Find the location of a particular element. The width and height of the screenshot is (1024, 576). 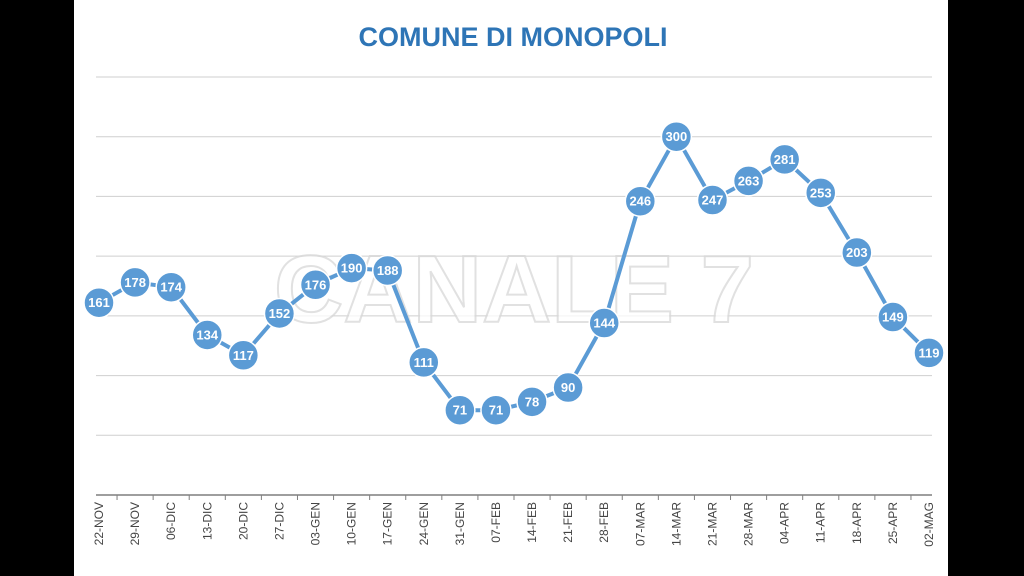

x-tick-label: 04-APR is located at coordinates (785, 523).